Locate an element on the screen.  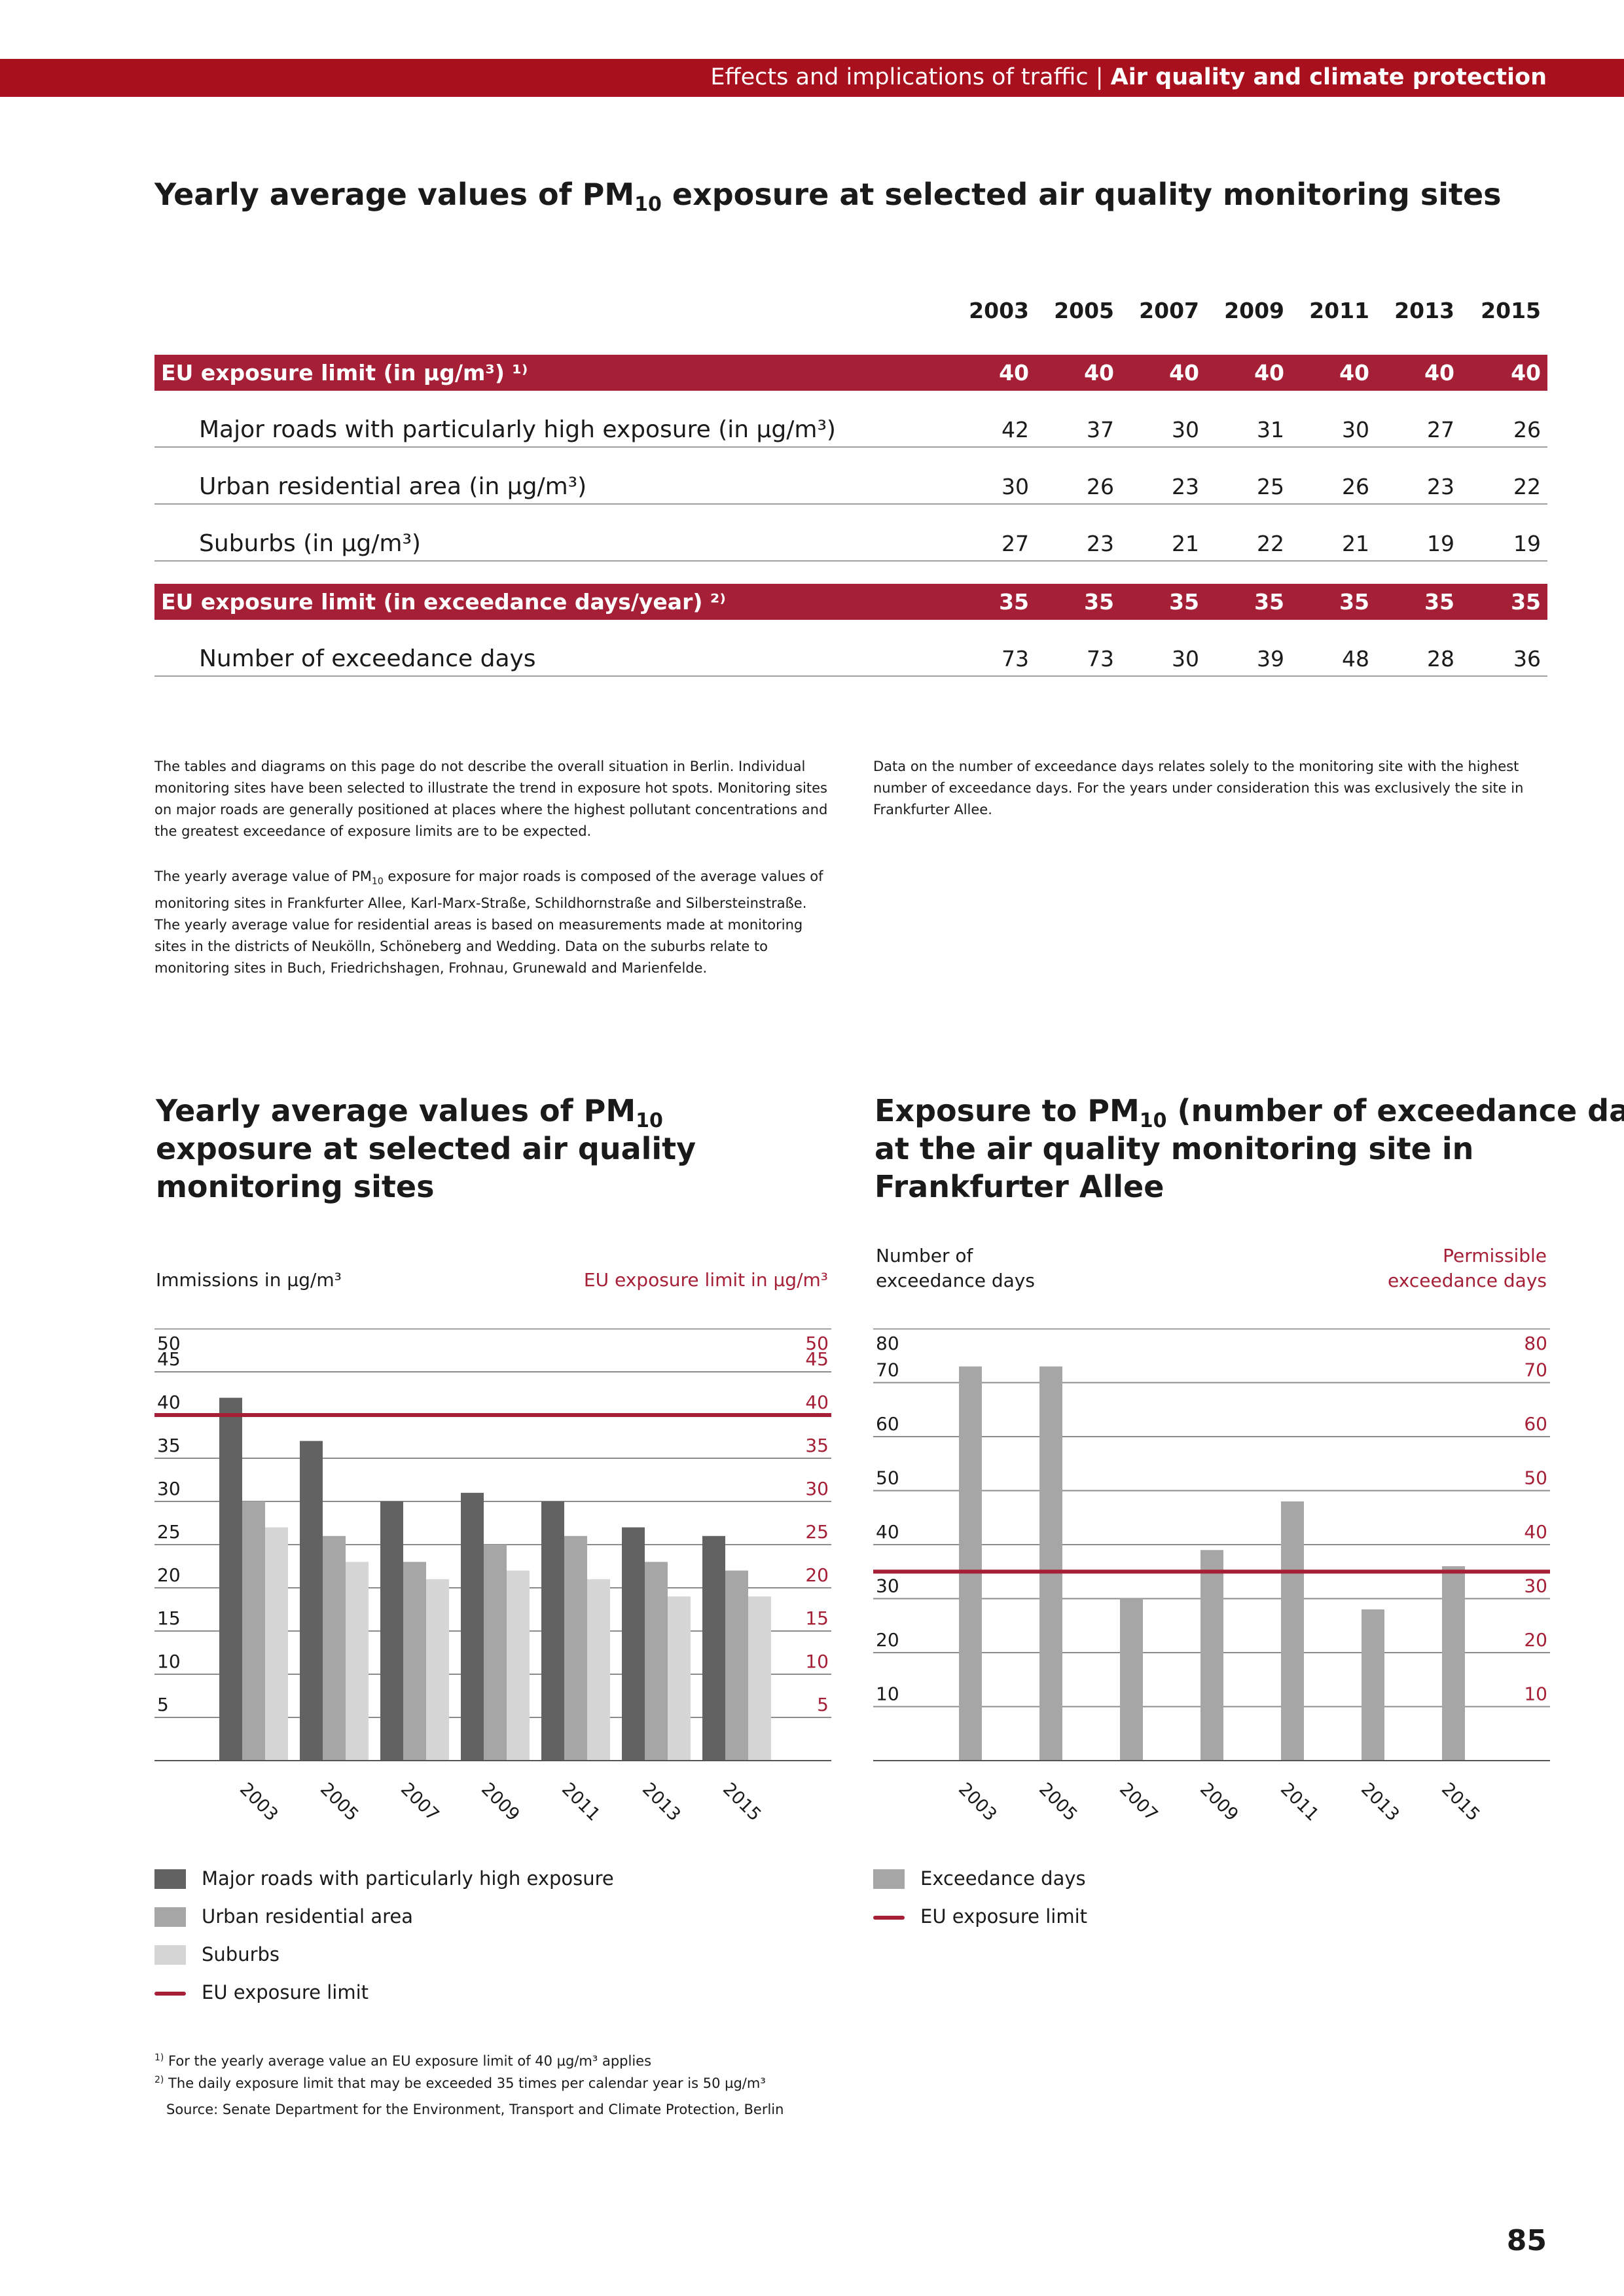
table-year-2009: 2009 is located at coordinates (1254, 310).